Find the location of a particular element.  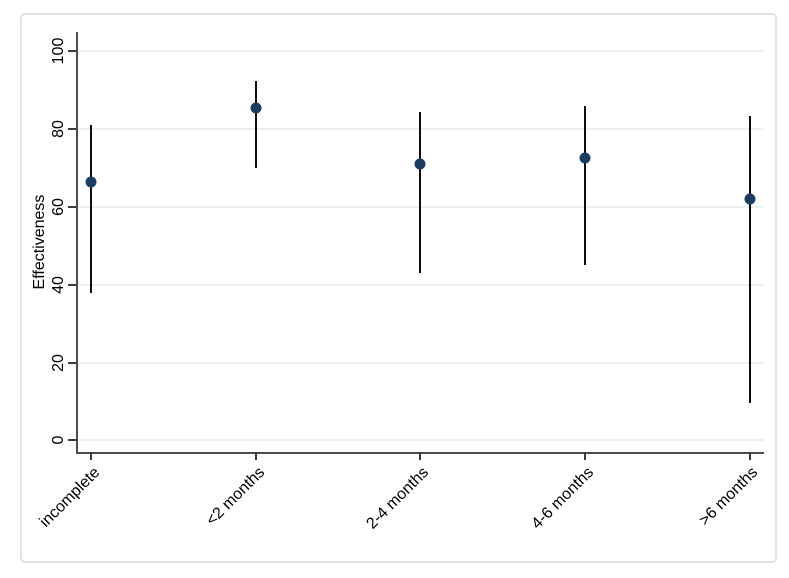

y-tick-label: 60 is located at coordinates (58, 207).